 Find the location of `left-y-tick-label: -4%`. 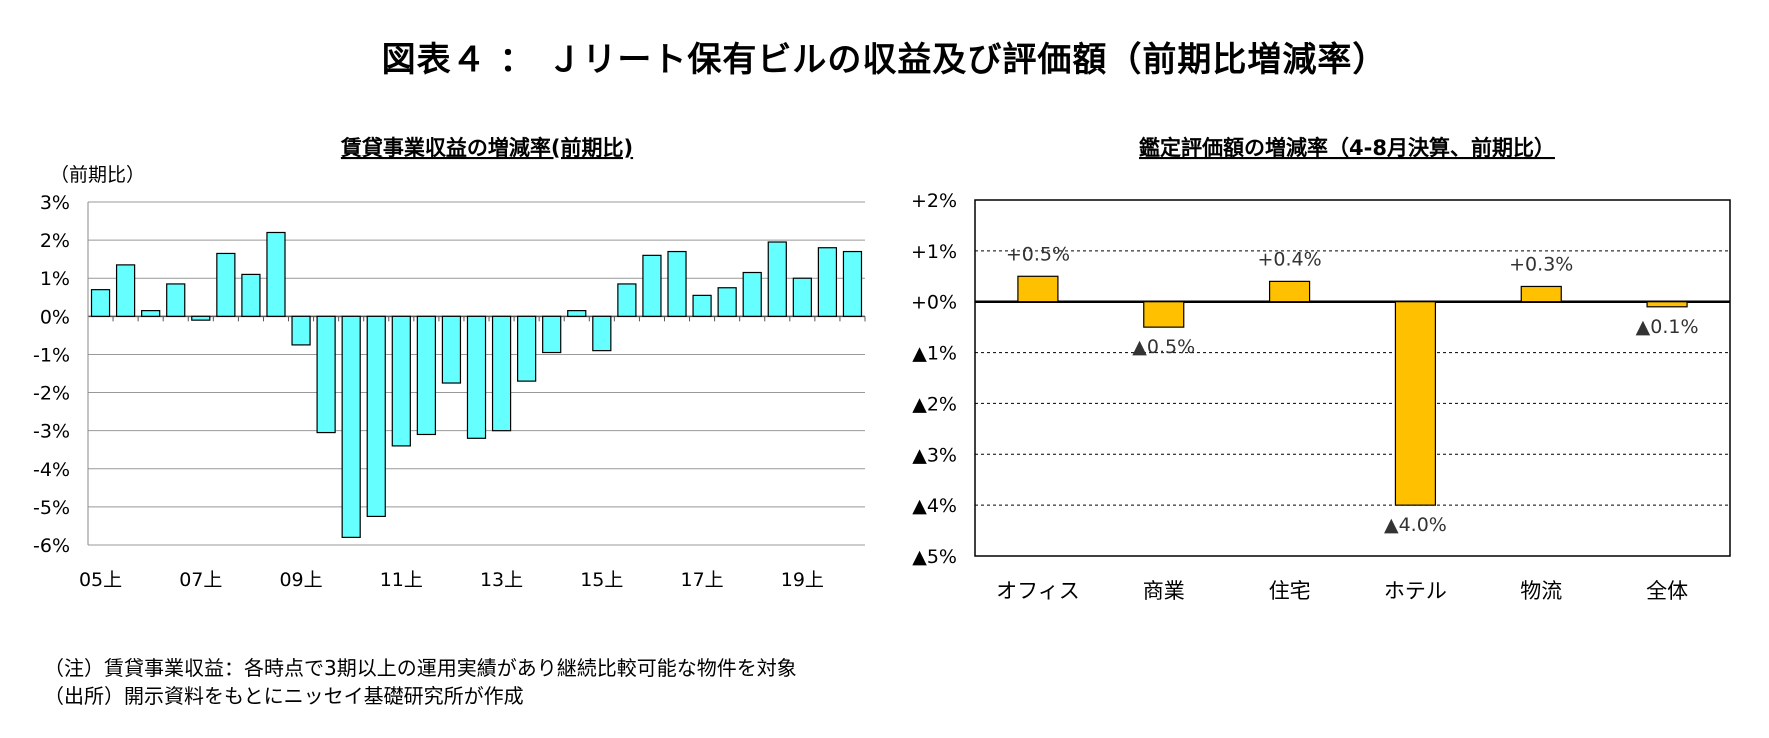

left-y-tick-label: -4% is located at coordinates (51, 470).